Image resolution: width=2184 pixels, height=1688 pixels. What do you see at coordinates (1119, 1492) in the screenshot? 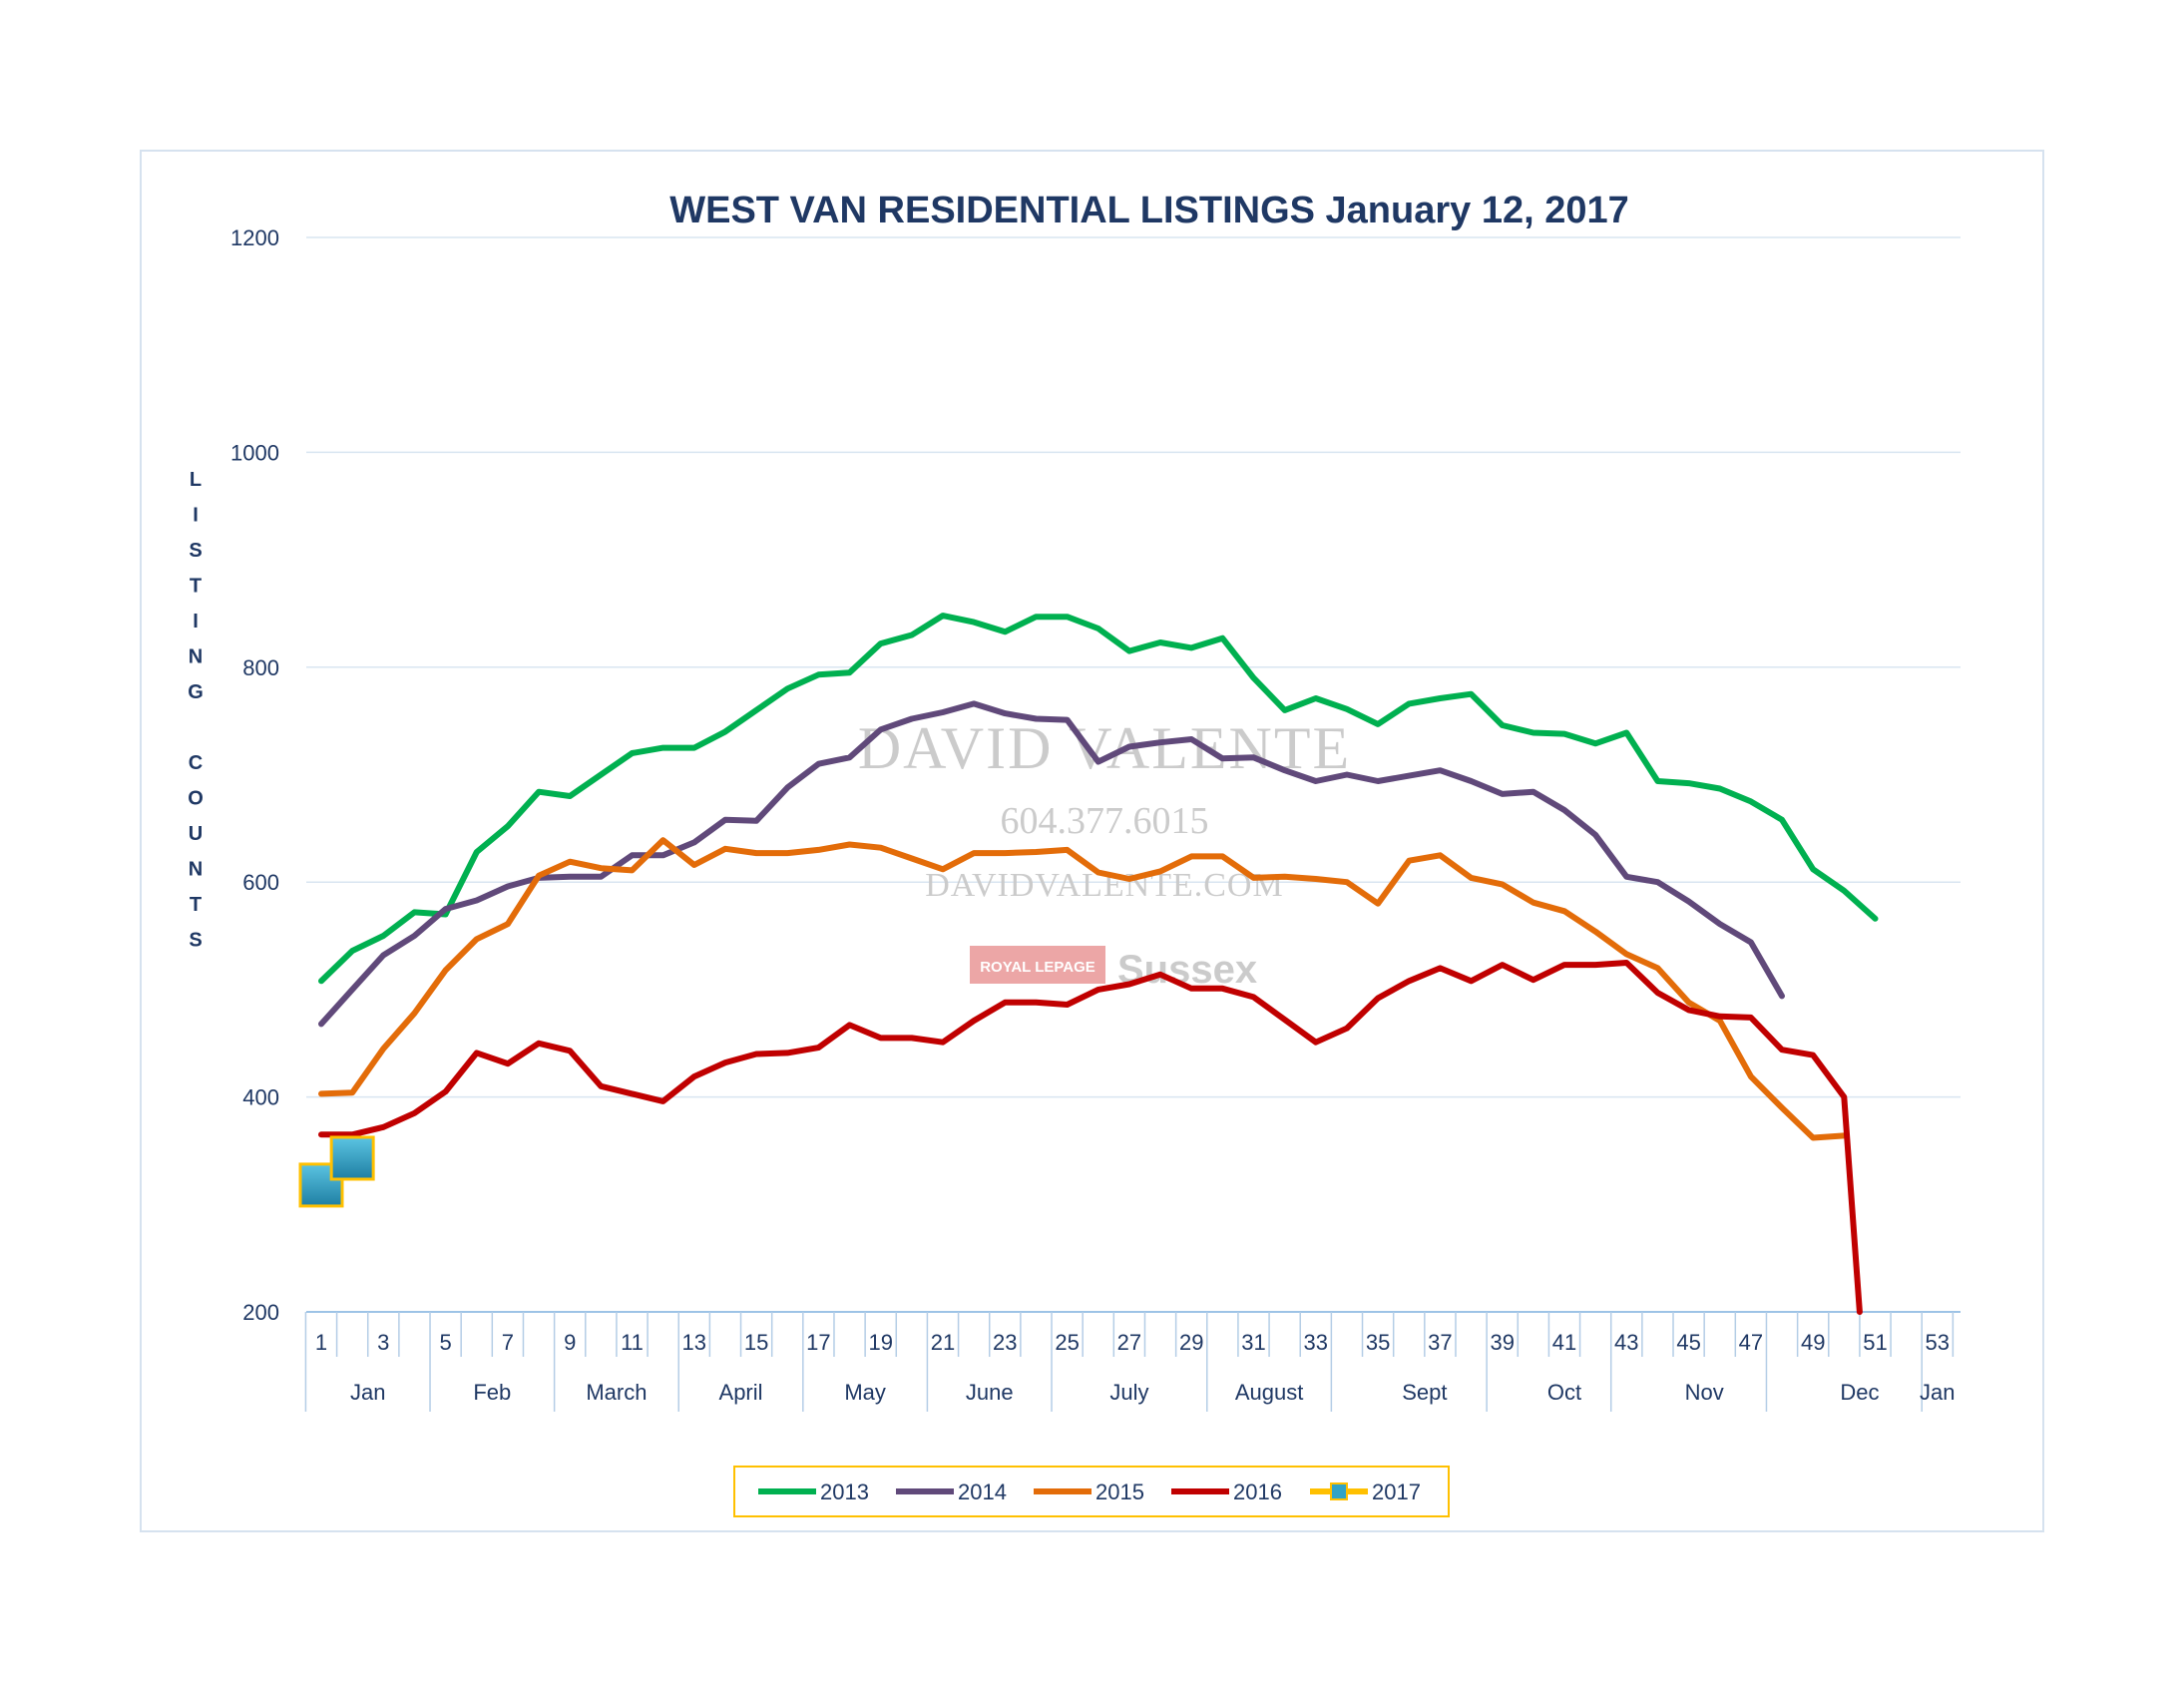
I see `legend-label-2015: 2015` at bounding box center [1119, 1492].